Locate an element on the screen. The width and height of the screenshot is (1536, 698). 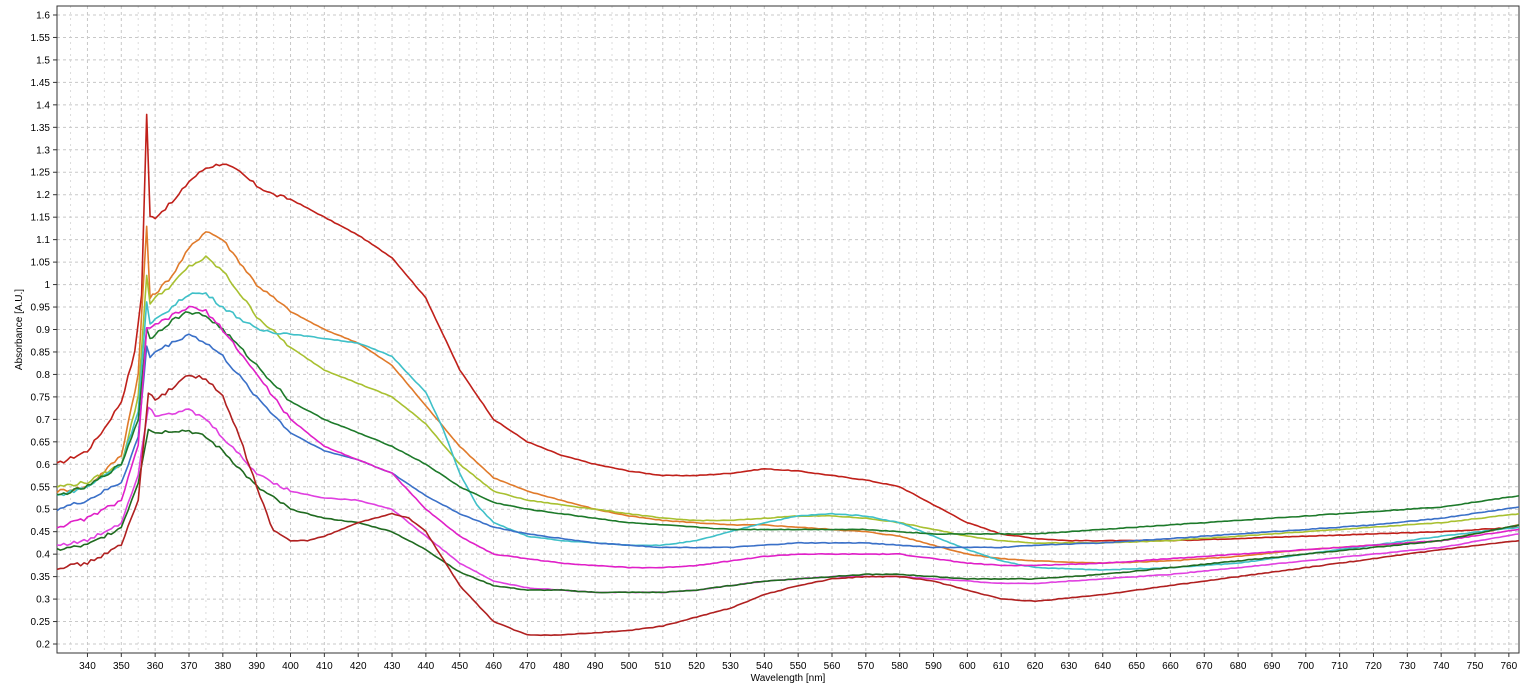
y-tick-label: 1.35 is located at coordinates (41, 128).